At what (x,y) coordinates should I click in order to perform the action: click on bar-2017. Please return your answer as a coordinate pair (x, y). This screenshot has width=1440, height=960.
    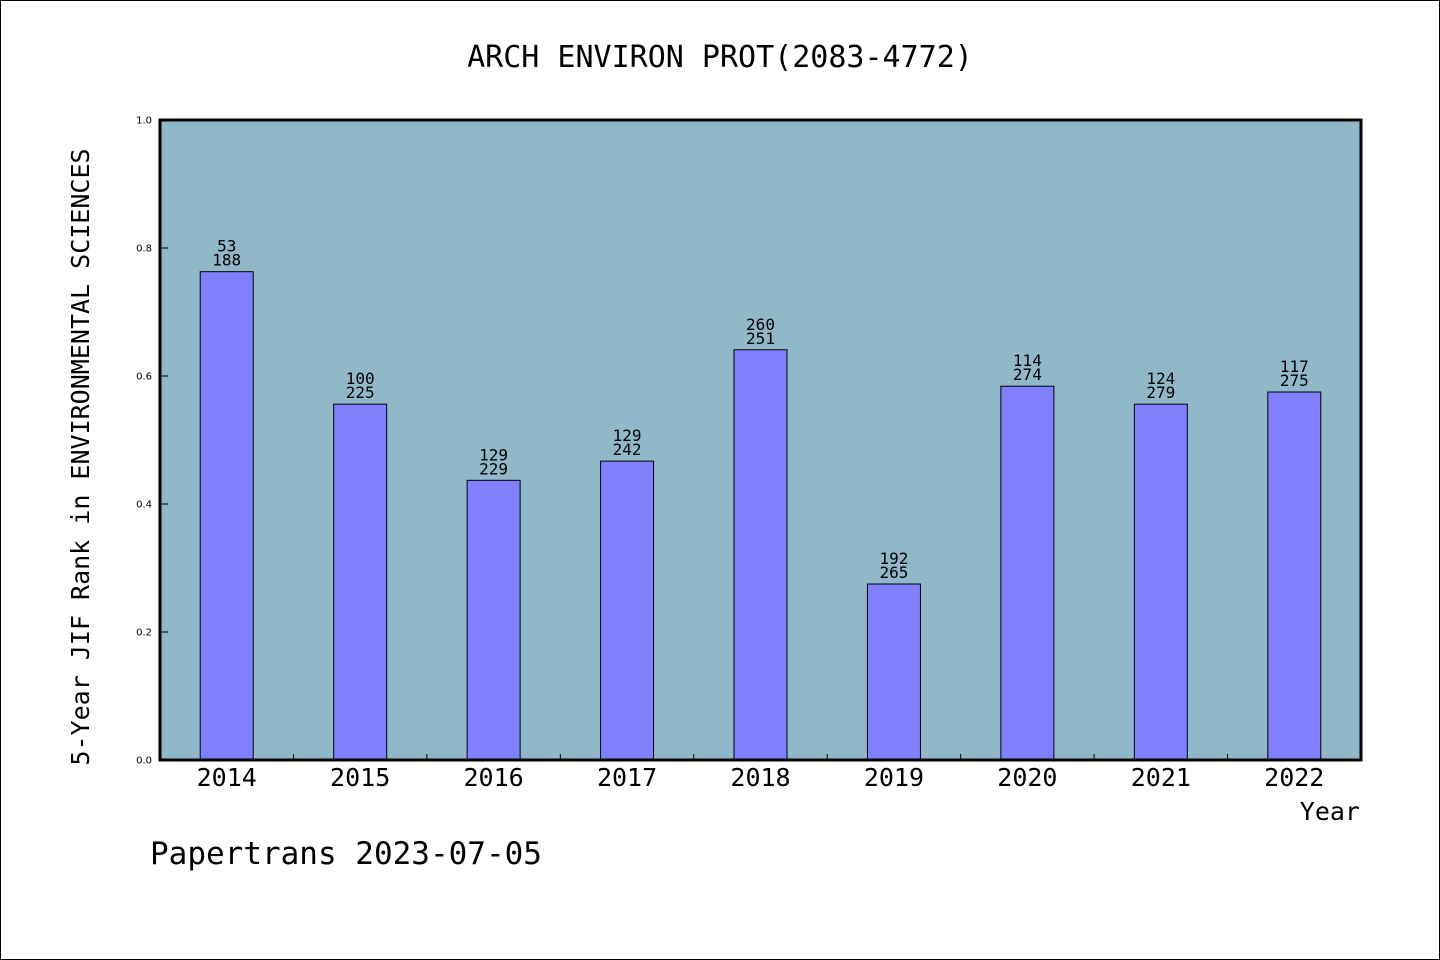
    Looking at the image, I should click on (627, 610).